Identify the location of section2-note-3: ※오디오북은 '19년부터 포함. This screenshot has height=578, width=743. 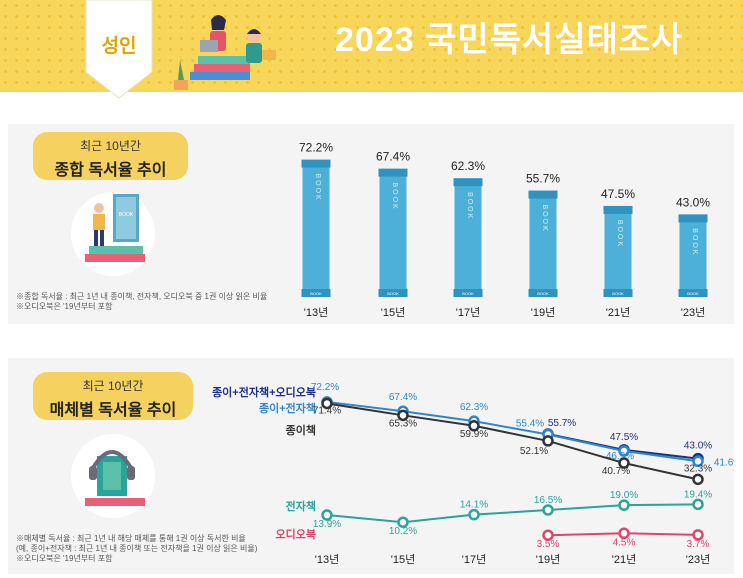
(64, 558).